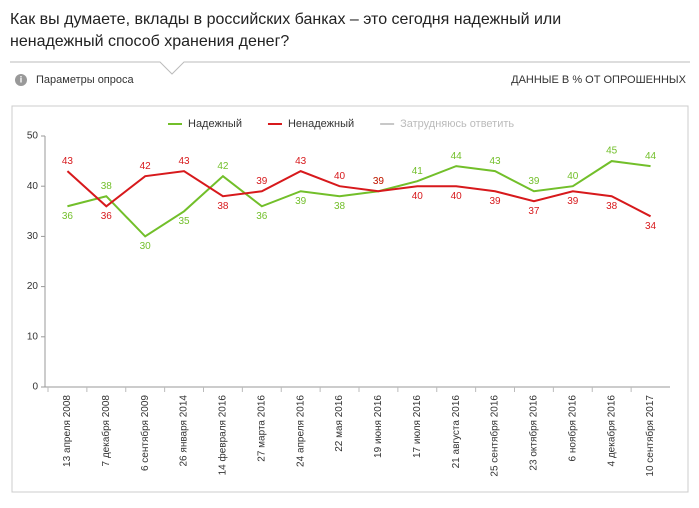 The image size is (699, 508). What do you see at coordinates (184, 431) in the screenshot?
I see `x-tick-label: 26 января 2014` at bounding box center [184, 431].